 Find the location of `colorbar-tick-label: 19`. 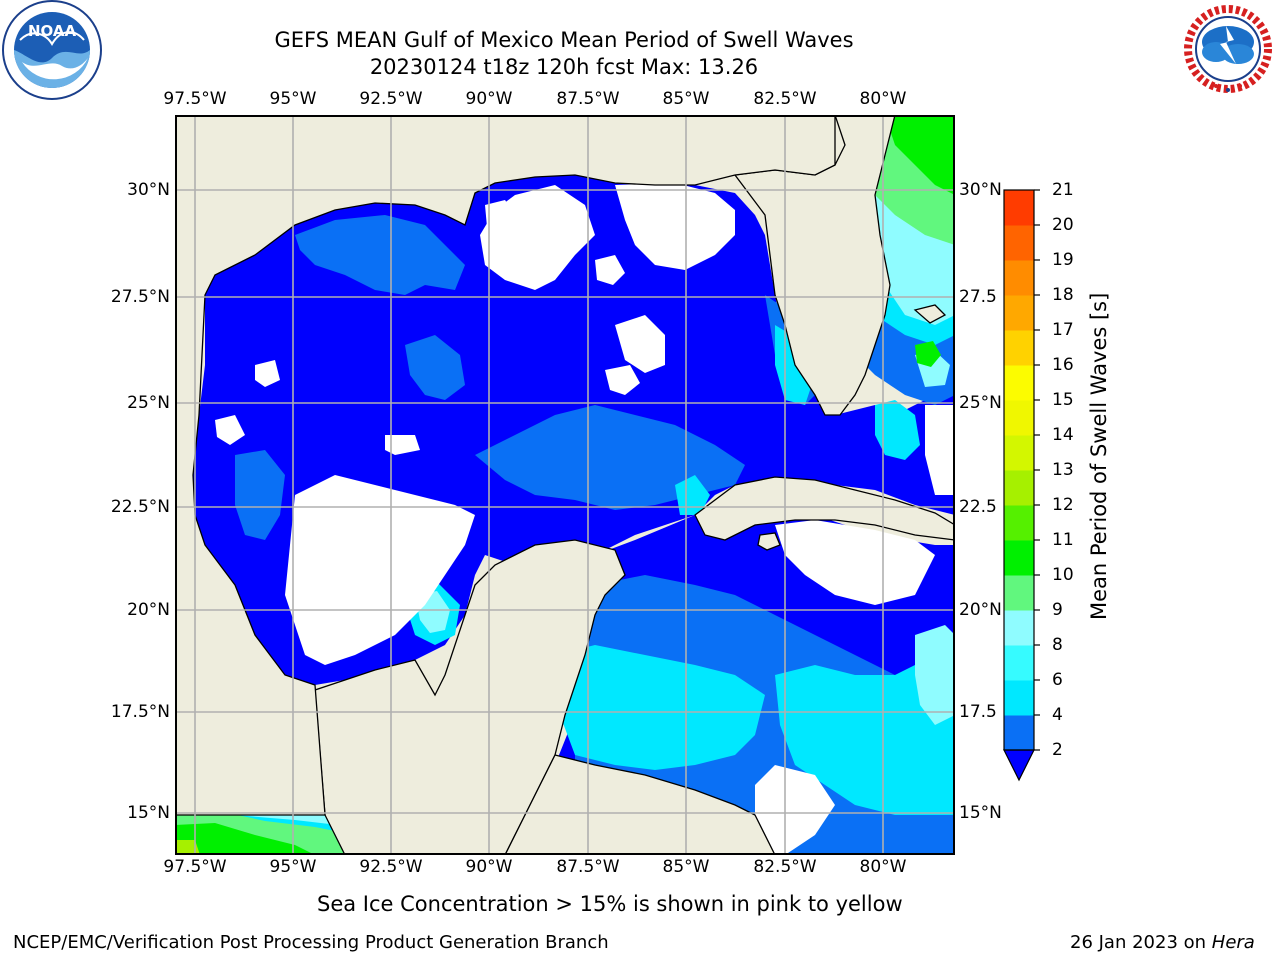

colorbar-tick-label: 19 is located at coordinates (1063, 260).